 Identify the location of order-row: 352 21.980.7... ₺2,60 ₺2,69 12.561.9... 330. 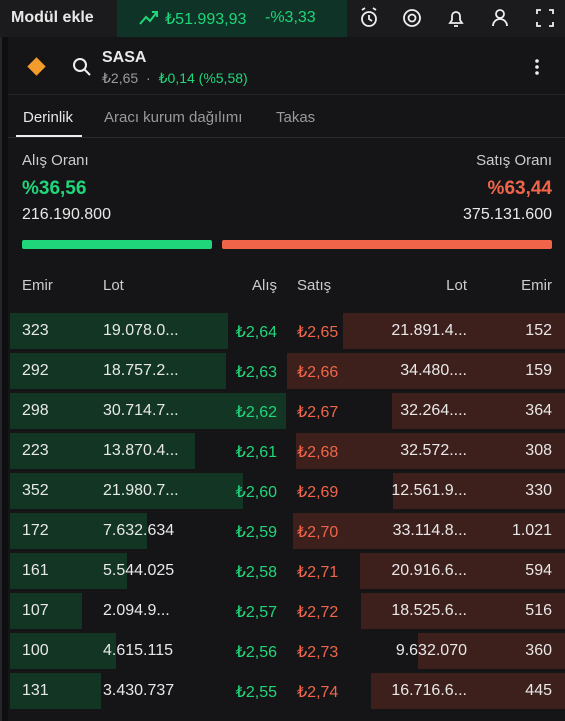
(286, 491).